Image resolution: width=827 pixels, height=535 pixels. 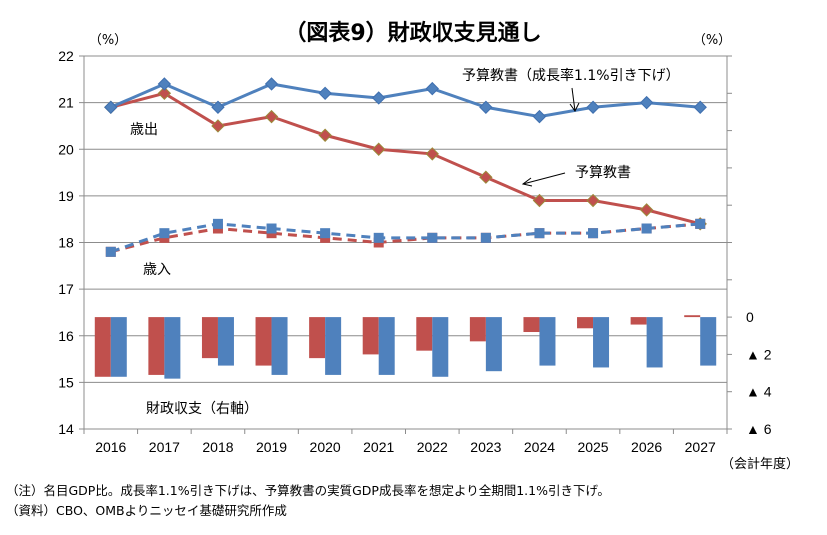 I want to click on right-tick-label: ▲ 2, so click(x=759, y=354).